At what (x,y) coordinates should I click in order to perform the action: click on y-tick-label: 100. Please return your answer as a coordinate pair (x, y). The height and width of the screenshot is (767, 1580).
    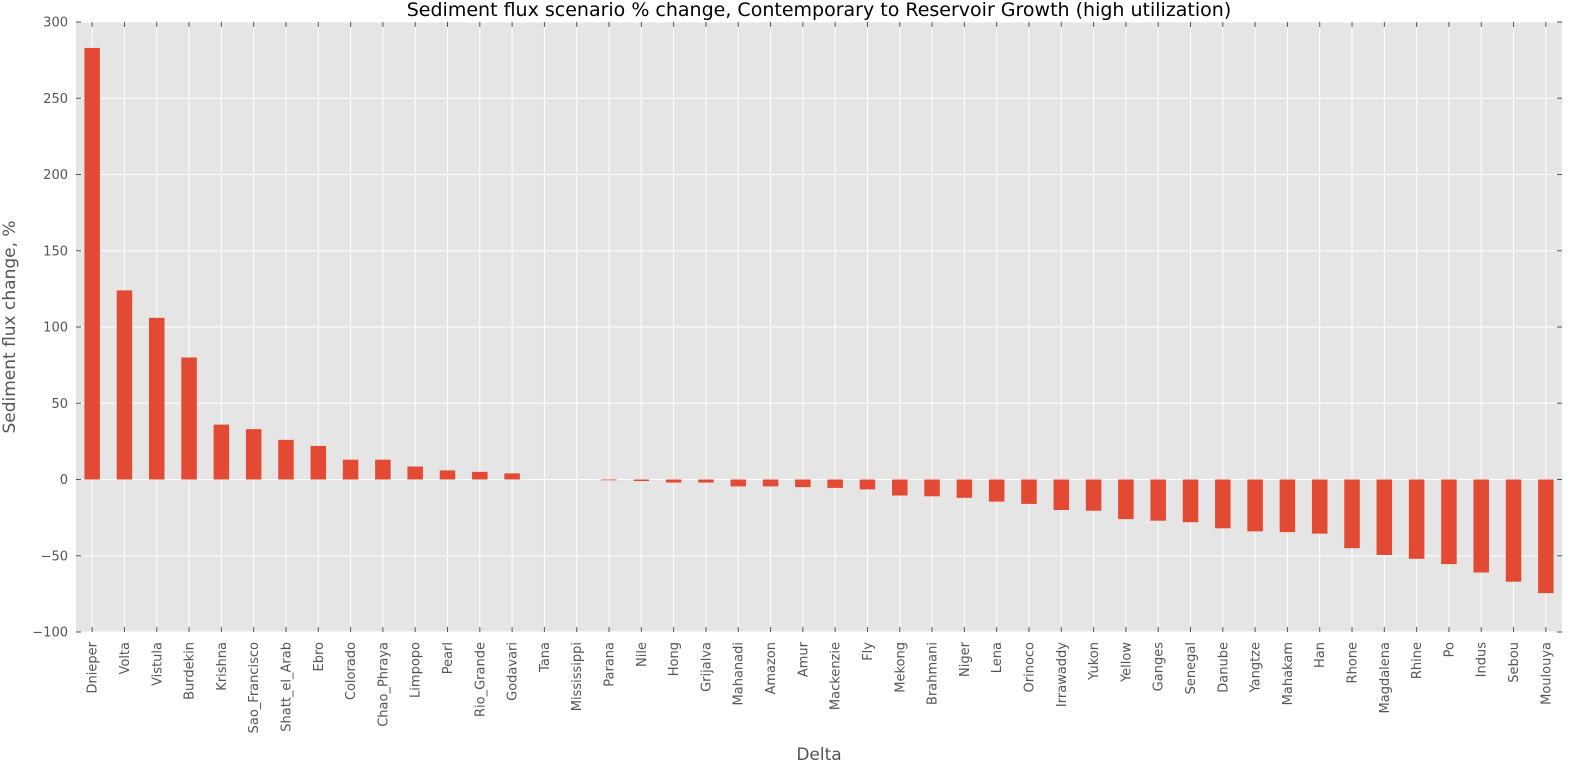
    Looking at the image, I should click on (55, 328).